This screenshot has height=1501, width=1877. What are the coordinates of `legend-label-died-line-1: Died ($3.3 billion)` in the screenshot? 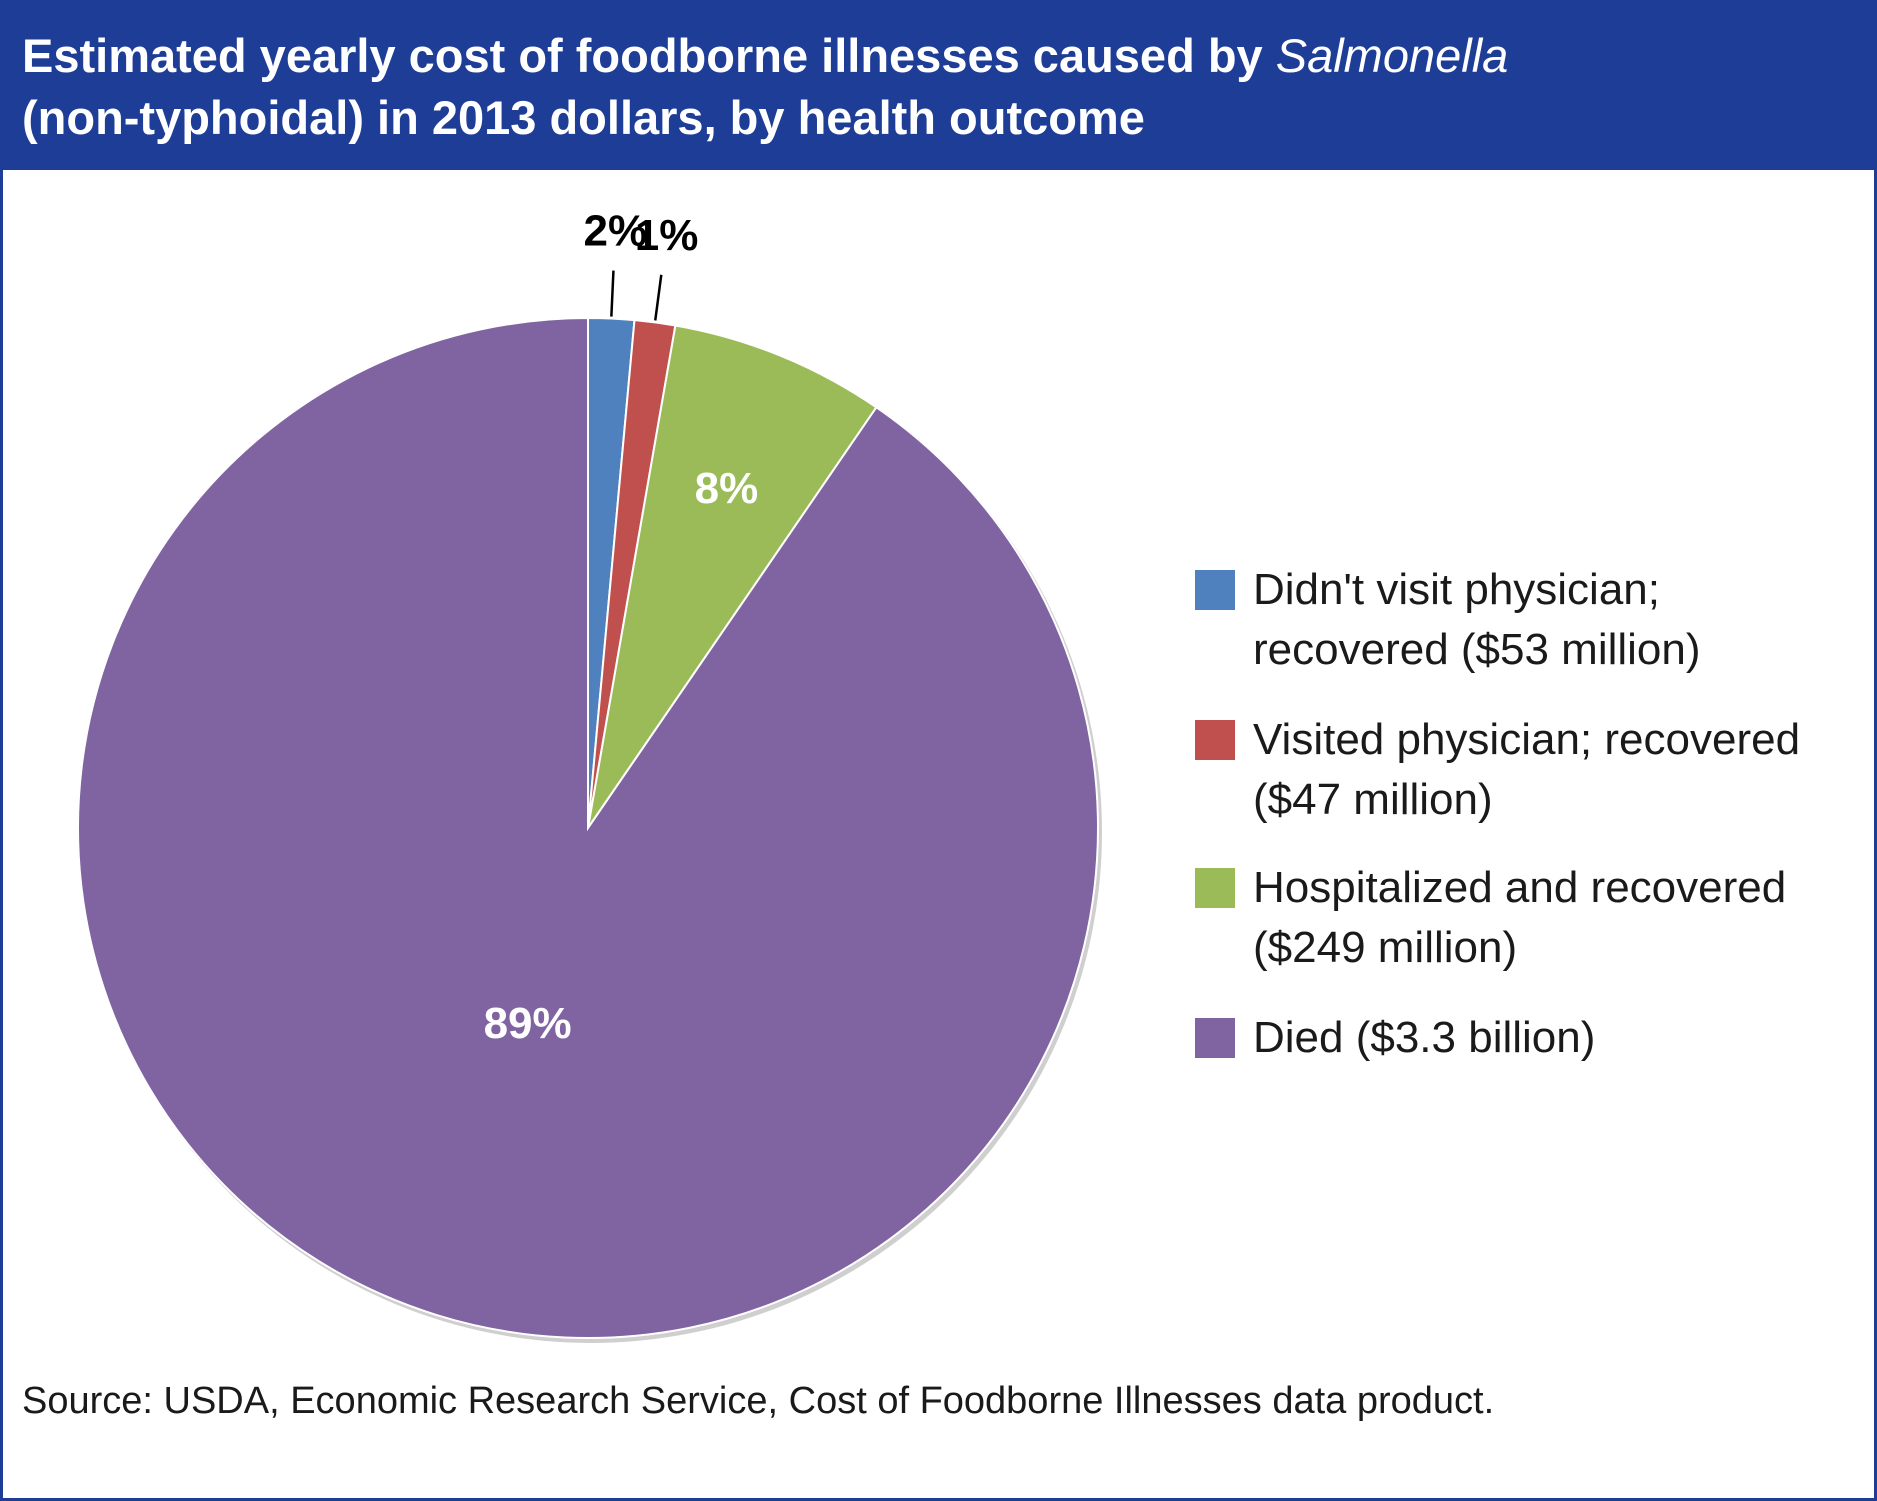 It's located at (1424, 1037).